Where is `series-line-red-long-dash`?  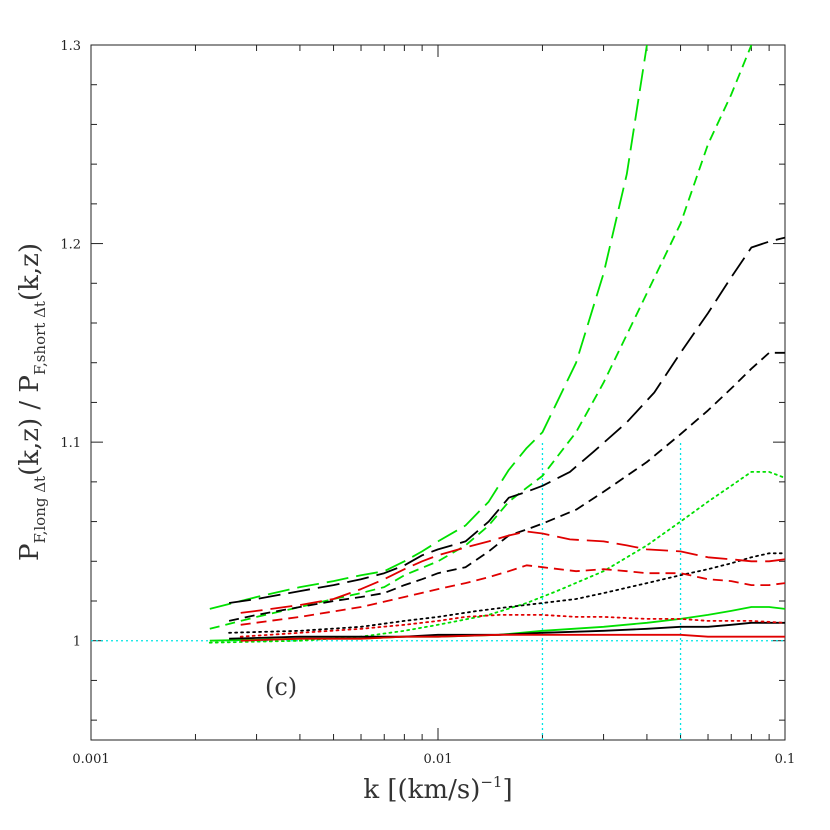
series-line-red-long-dash is located at coordinates (512, 572).